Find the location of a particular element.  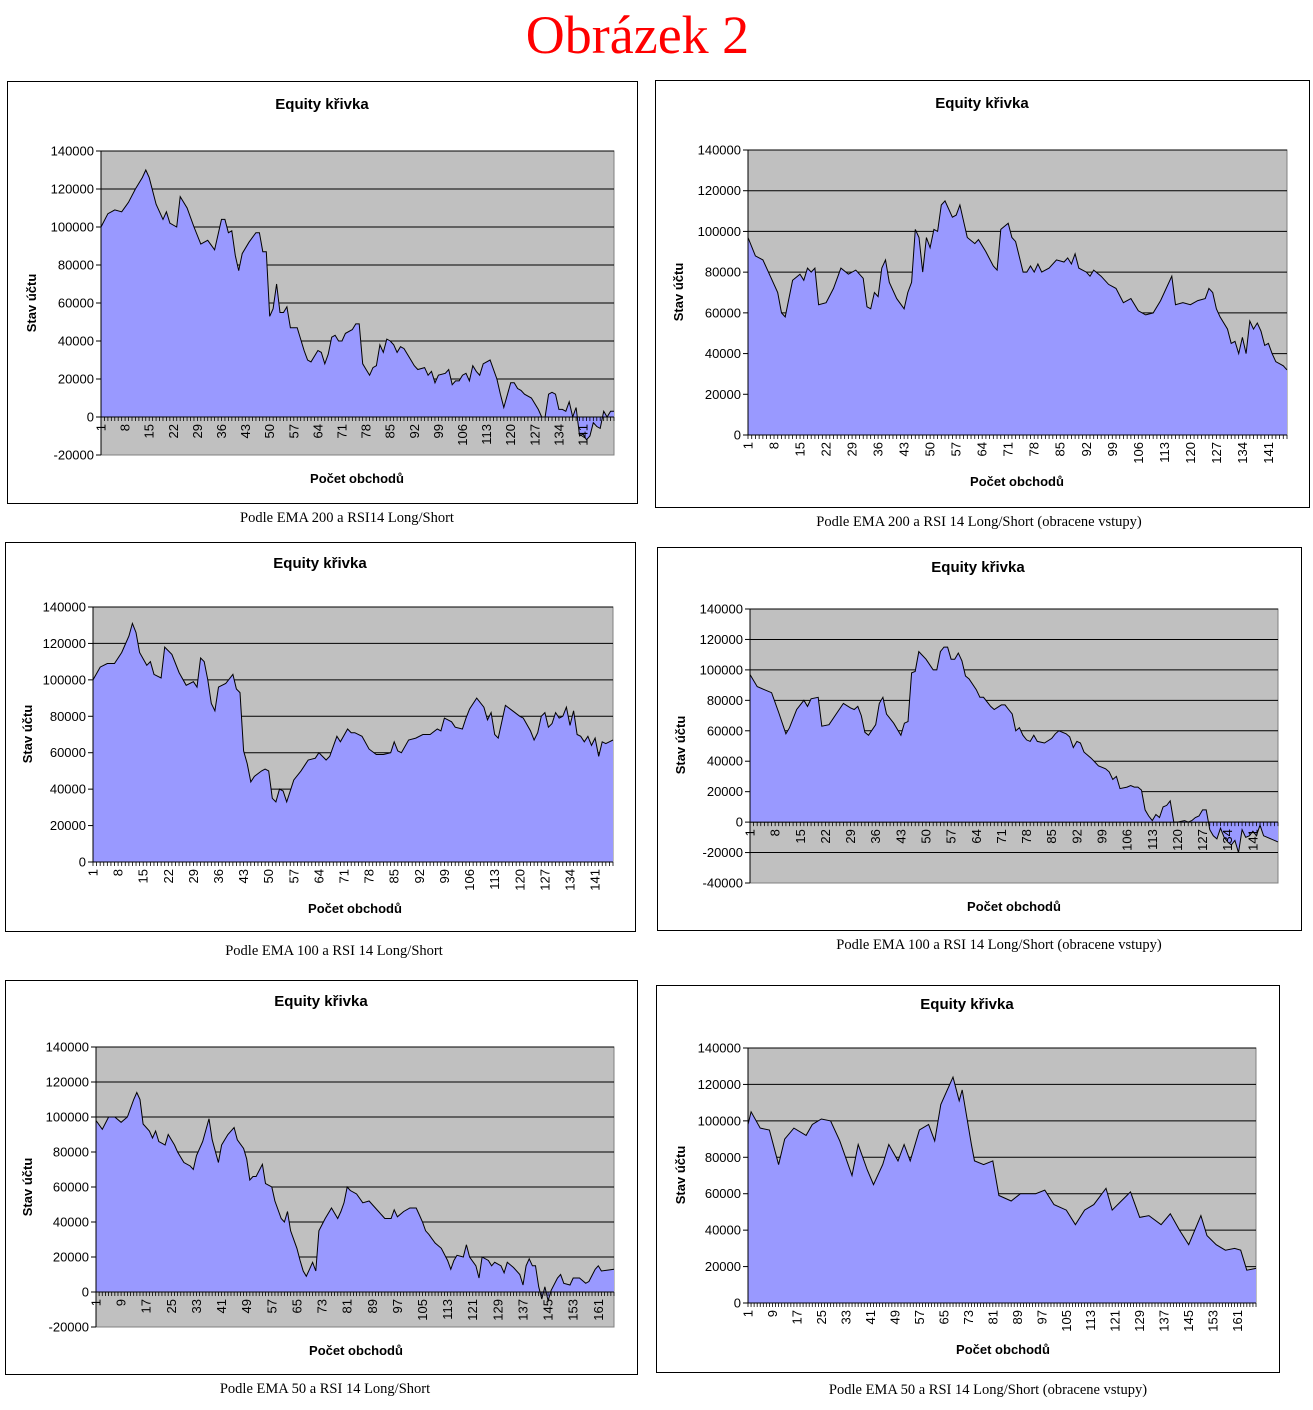

x-tick-label: 92 is located at coordinates (1076, 836).